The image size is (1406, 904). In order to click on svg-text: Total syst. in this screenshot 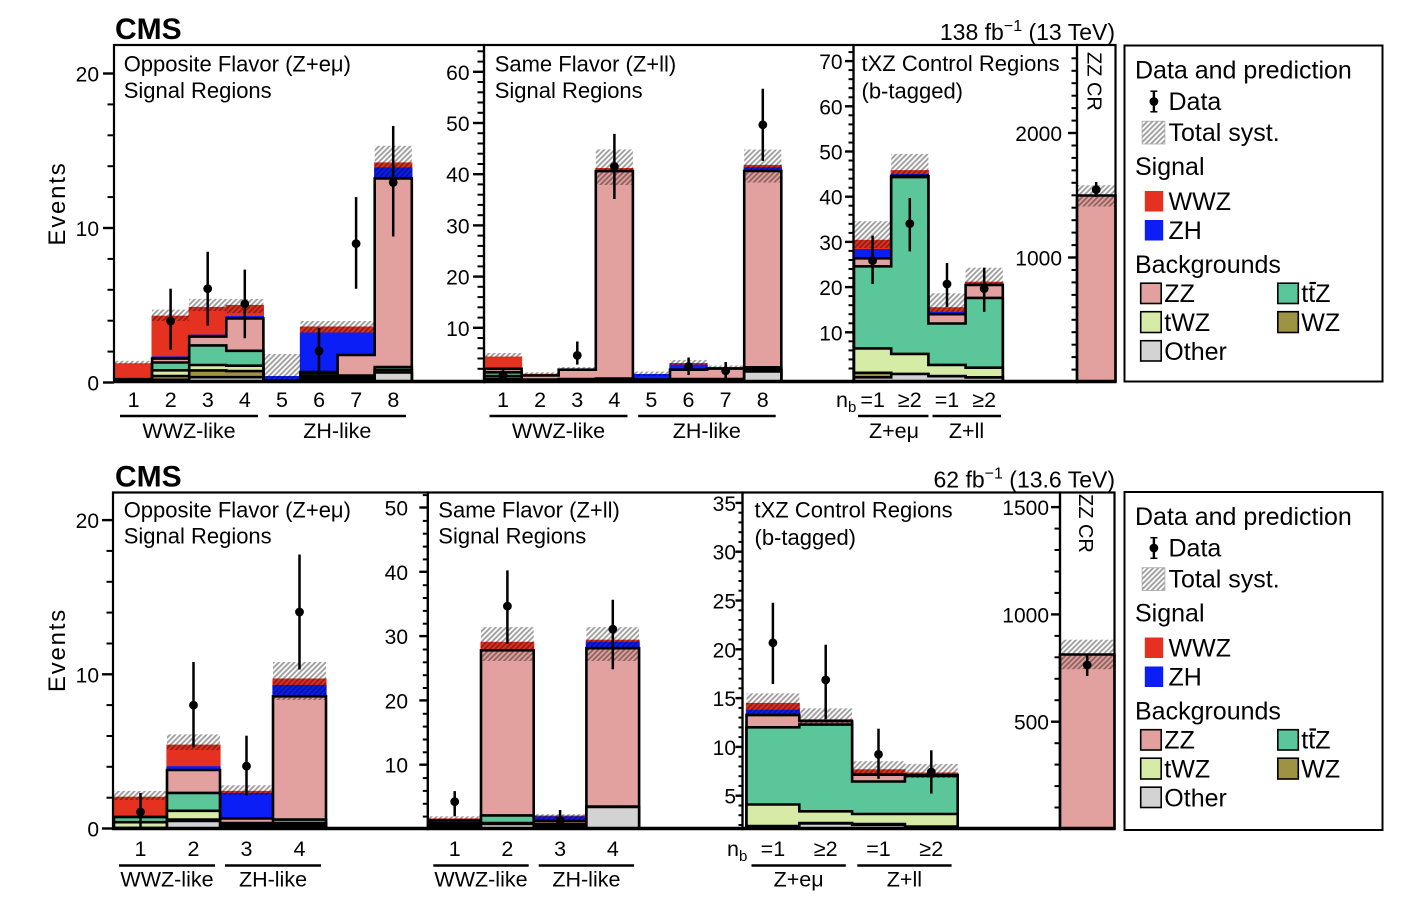, I will do `click(1224, 133)`.